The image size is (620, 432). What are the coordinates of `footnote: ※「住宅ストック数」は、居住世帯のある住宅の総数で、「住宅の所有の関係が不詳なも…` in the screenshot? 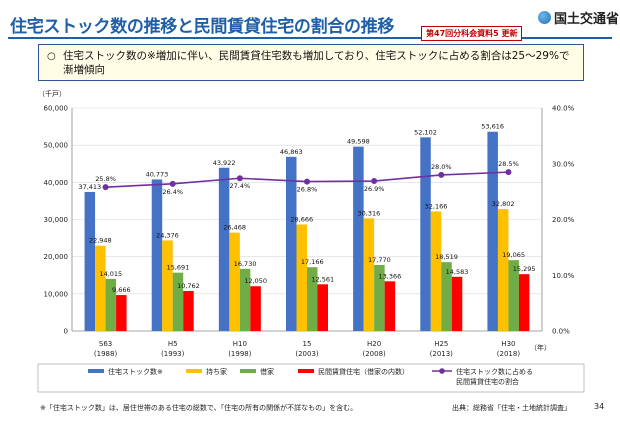 It's located at (199, 408).